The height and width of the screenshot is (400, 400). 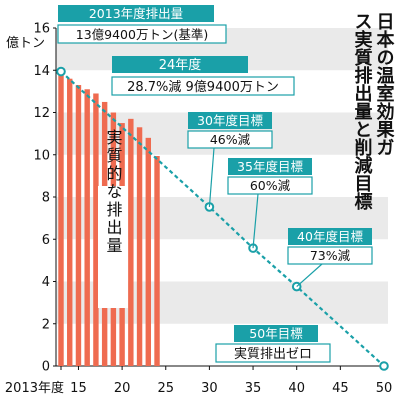 I want to click on y-tick-label: 8, so click(x=46, y=198).